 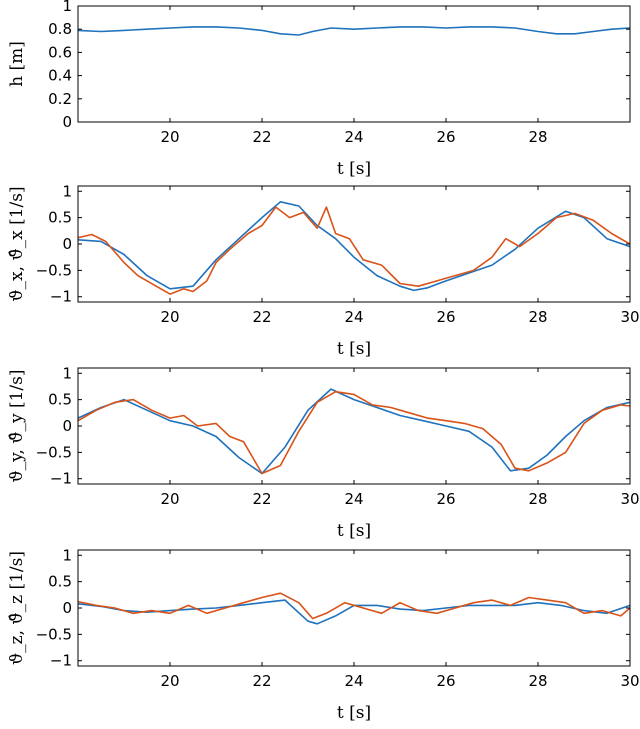 What do you see at coordinates (60, 76) in the screenshot?
I see `y-tick-label: 0.4` at bounding box center [60, 76].